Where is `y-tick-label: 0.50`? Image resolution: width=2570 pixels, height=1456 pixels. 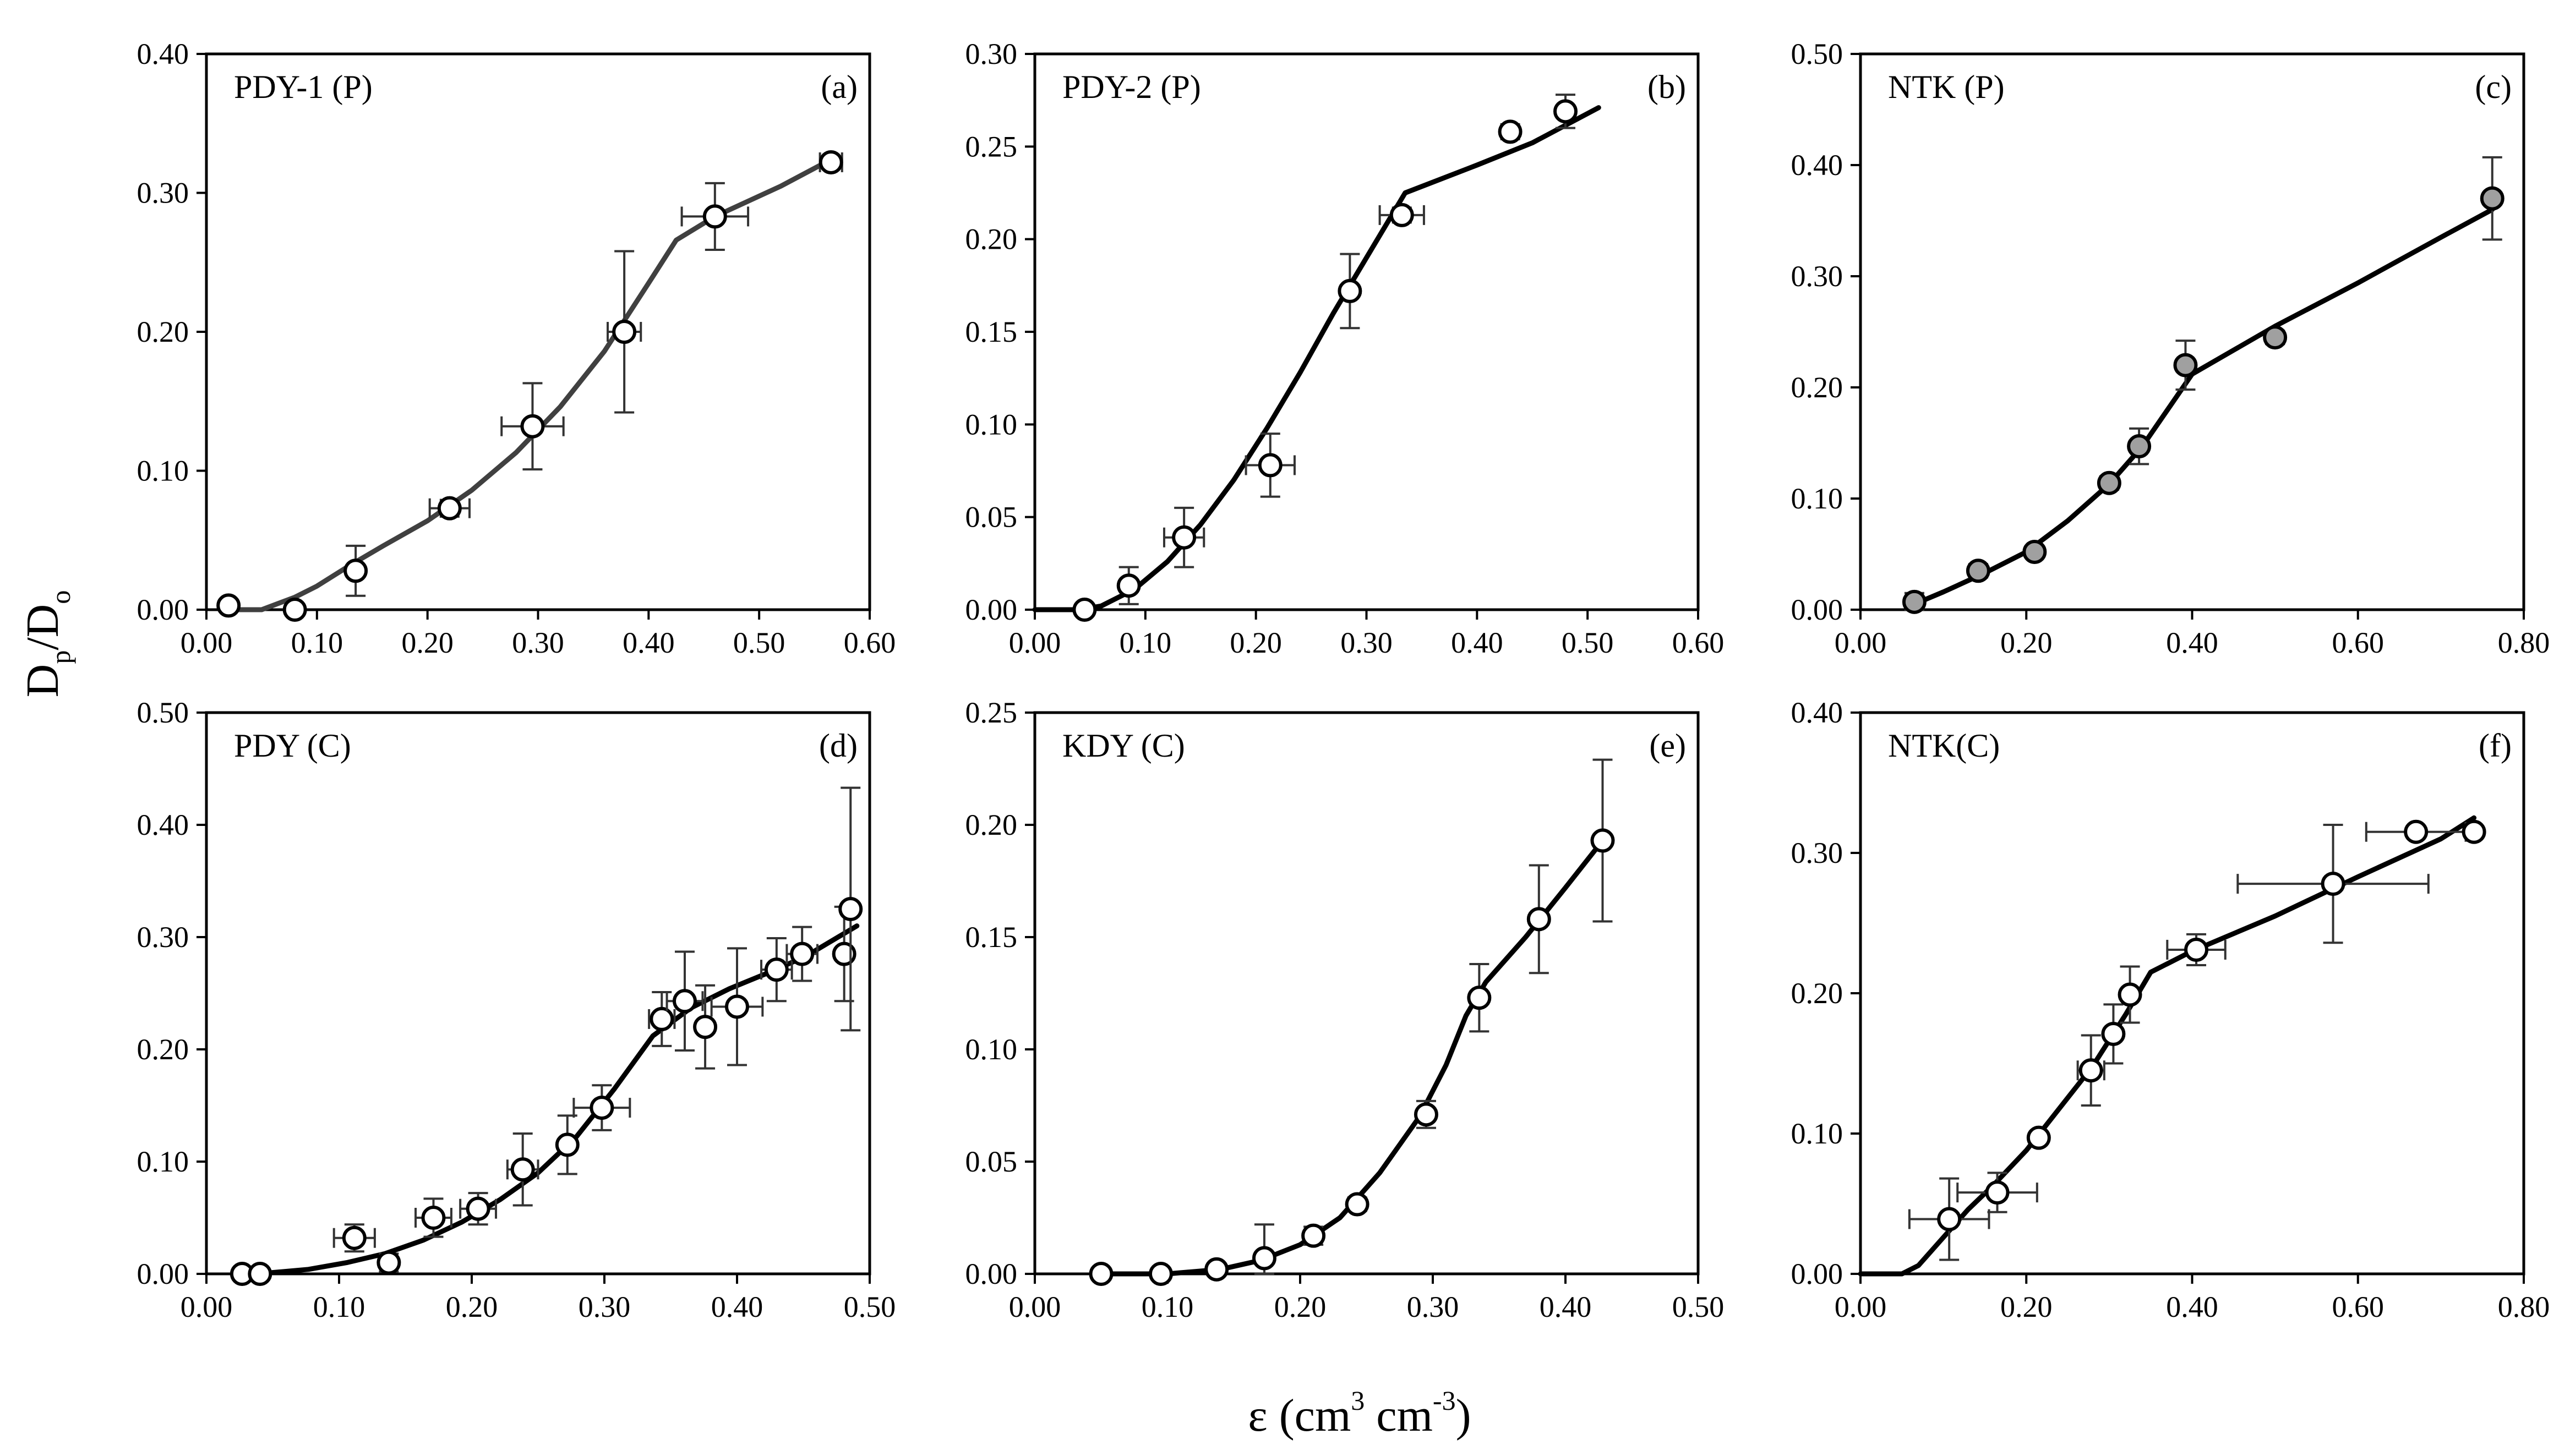
y-tick-label: 0.50 is located at coordinates (1817, 53).